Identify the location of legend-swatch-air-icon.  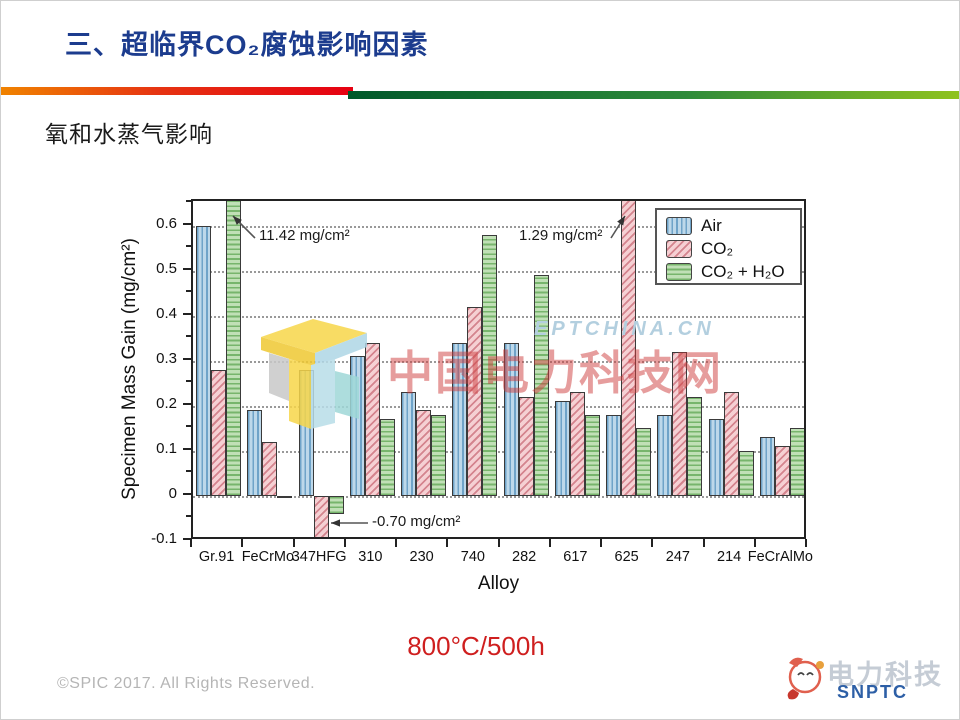
(679, 226).